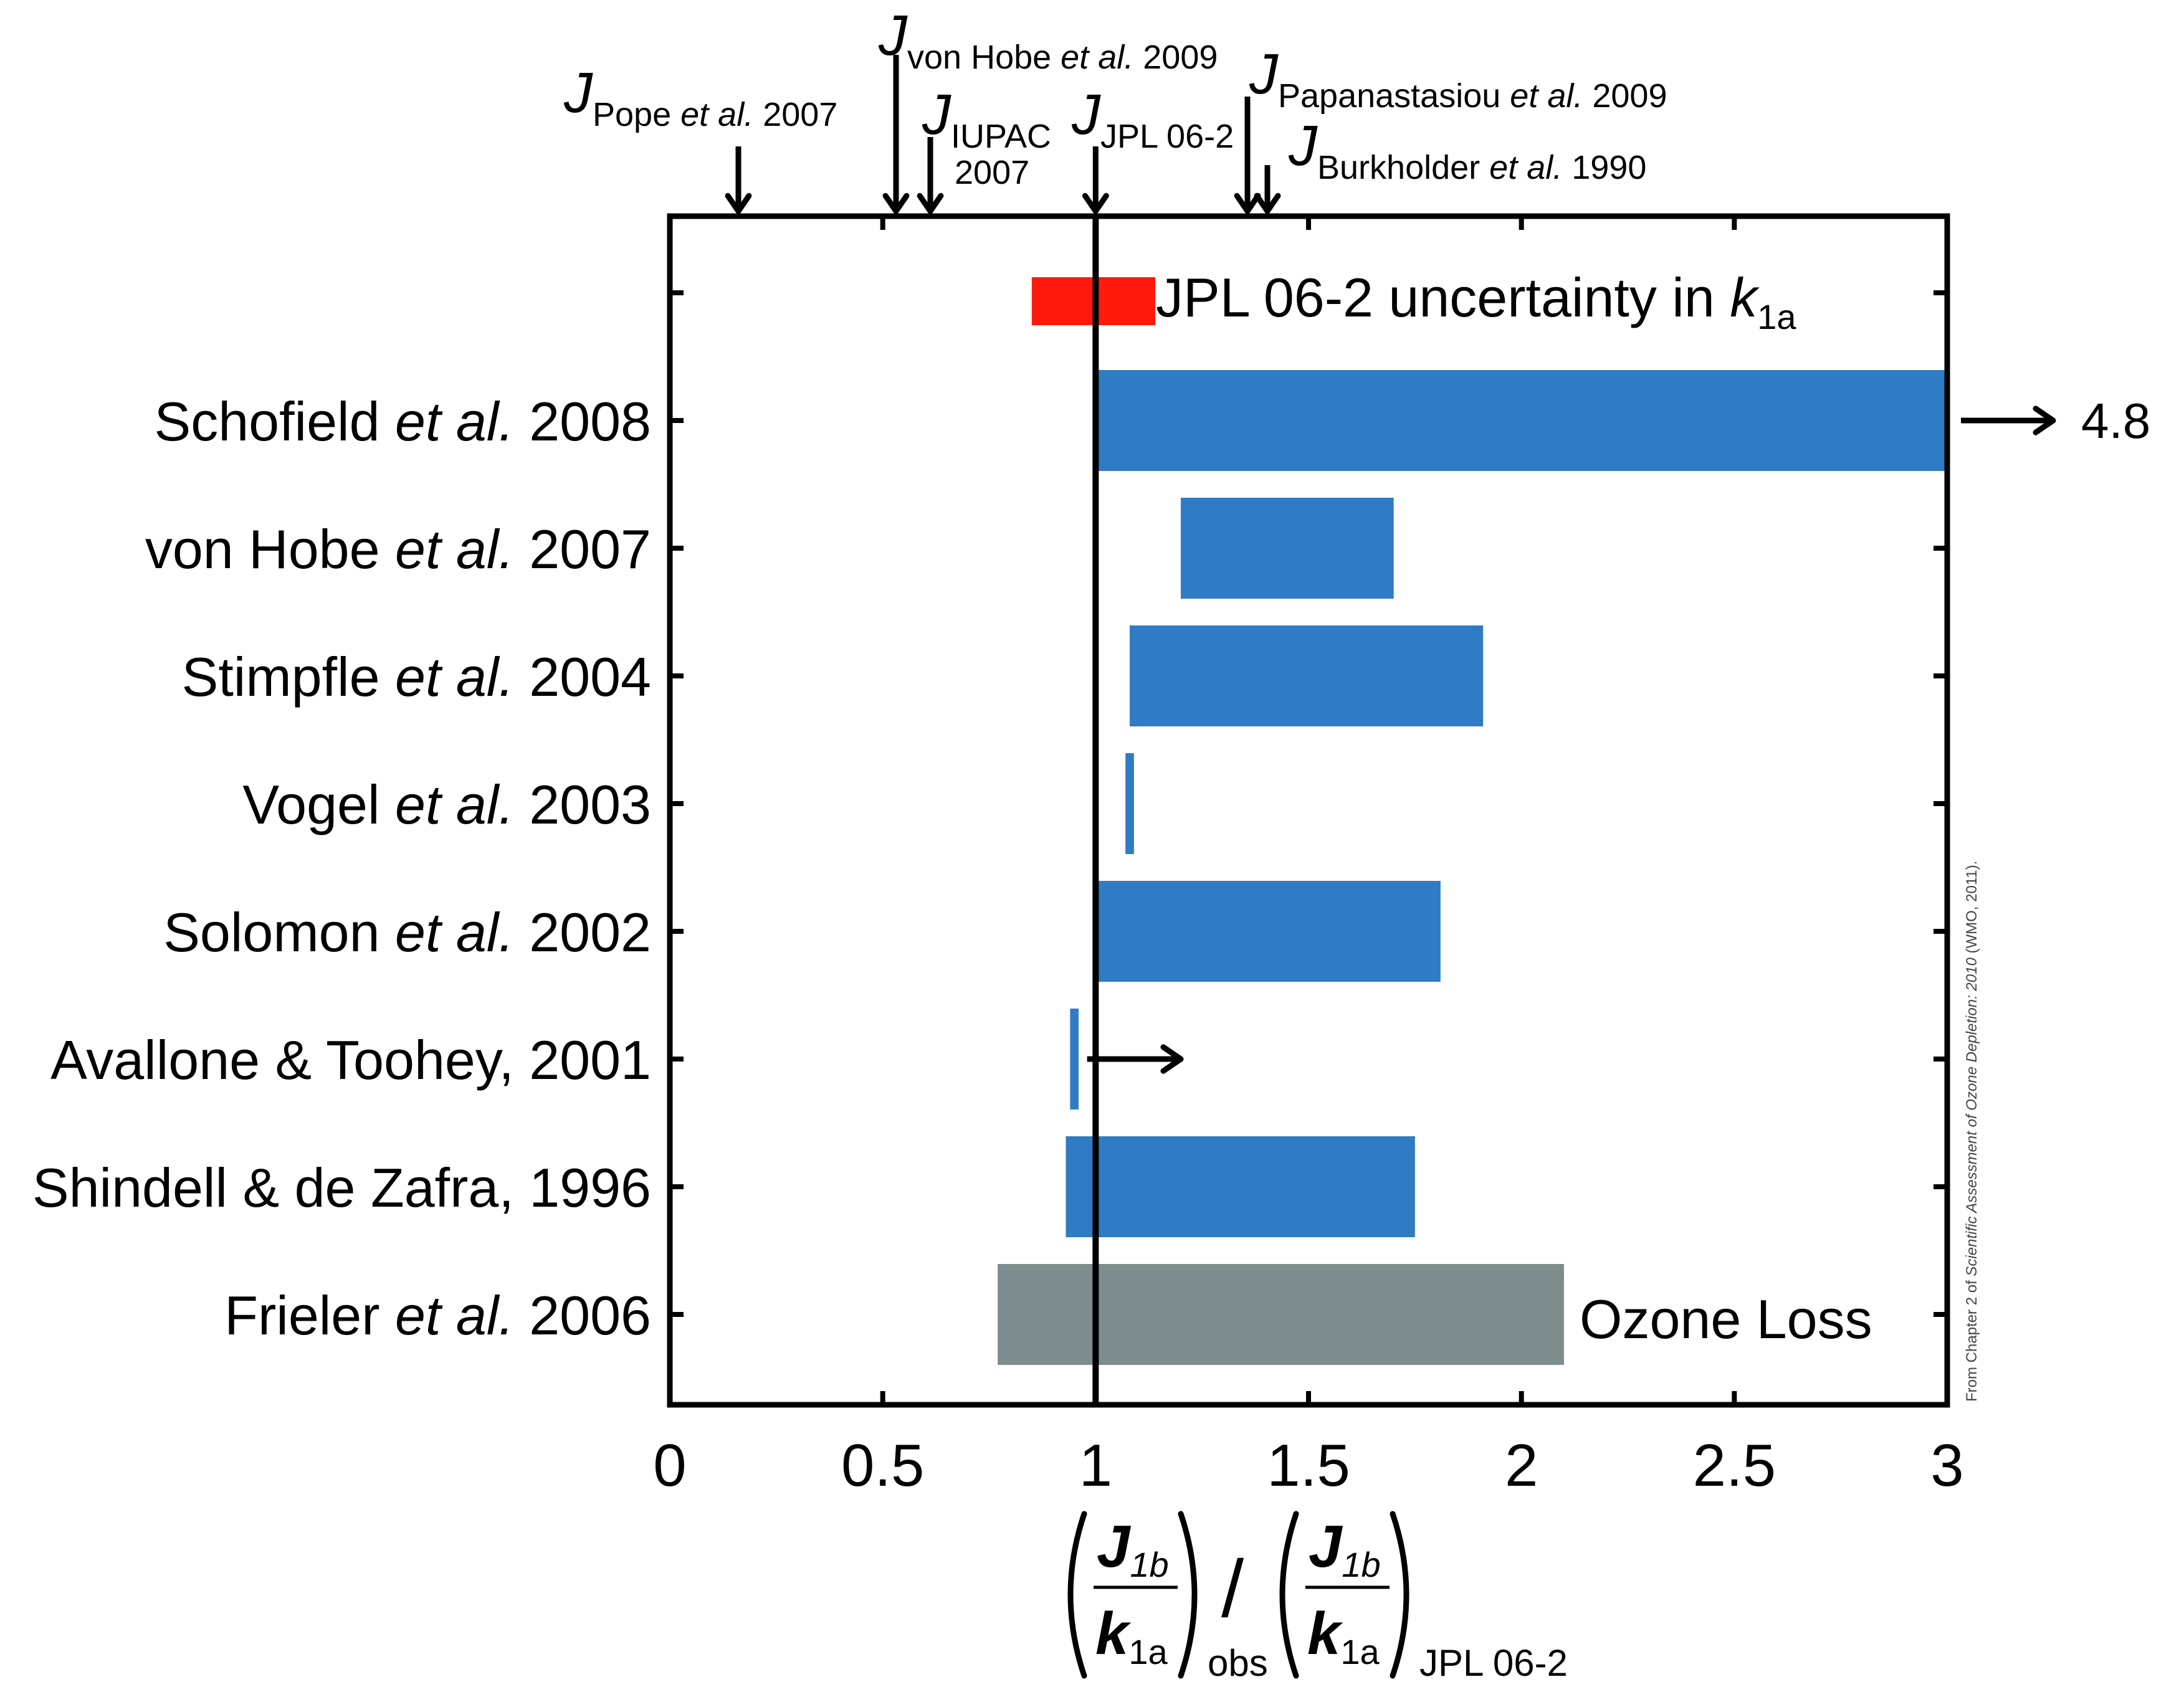  Describe the element at coordinates (1232, 1588) in the screenshot. I see `xlabel-slash: /` at that location.